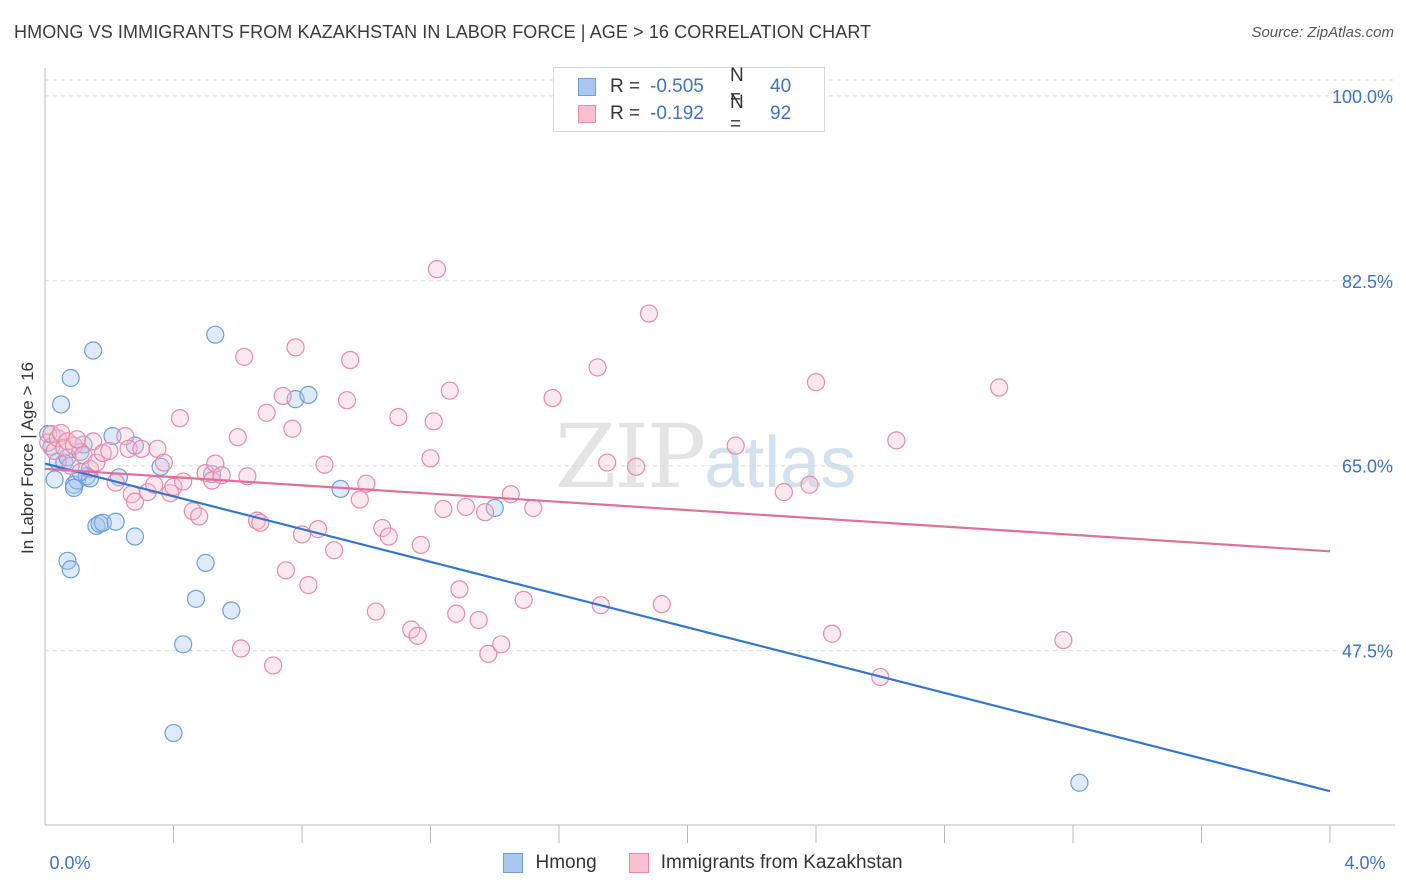 The image size is (1406, 892). Describe the element at coordinates (550, 863) in the screenshot. I see `legend-item-hmong: Hmong` at that location.